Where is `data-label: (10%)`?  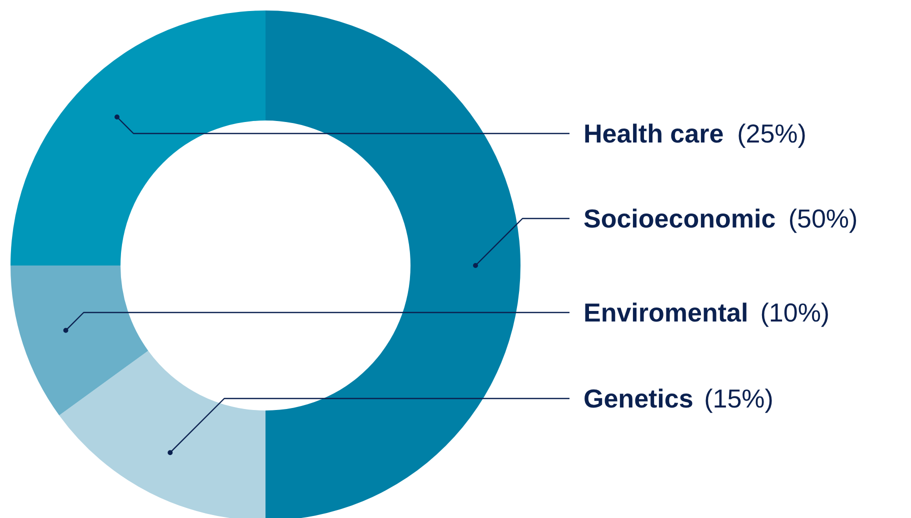
data-label: (10%) is located at coordinates (795, 313).